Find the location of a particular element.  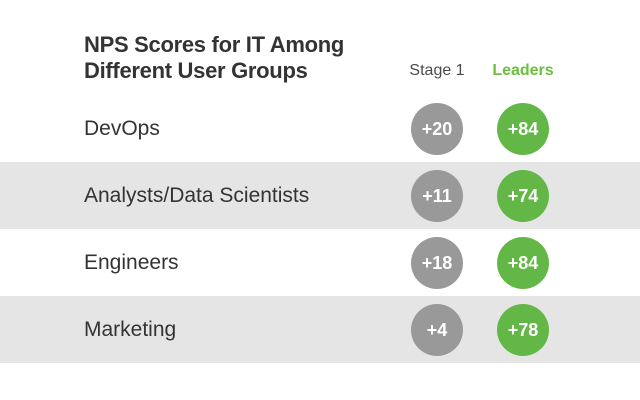

chart-title-line-1: NPS Scores for IT Among is located at coordinates (214, 44).